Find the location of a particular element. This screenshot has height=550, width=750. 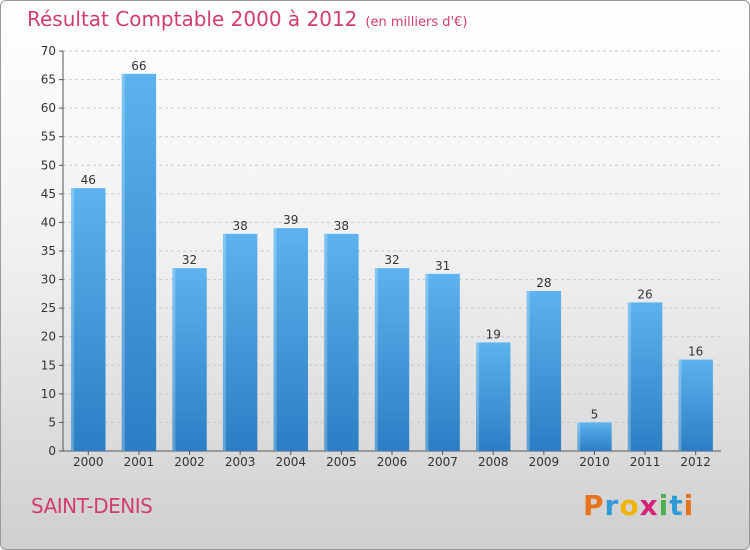

y-tick-label: 65 is located at coordinates (48, 80).